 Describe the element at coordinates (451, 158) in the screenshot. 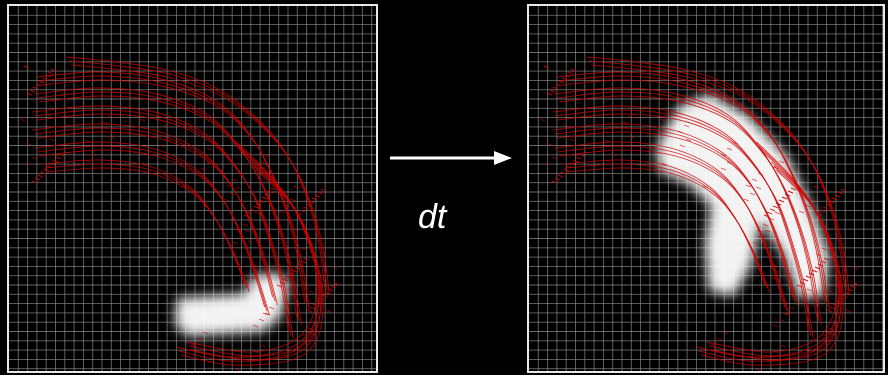

I see `right-arrow-icon` at that location.